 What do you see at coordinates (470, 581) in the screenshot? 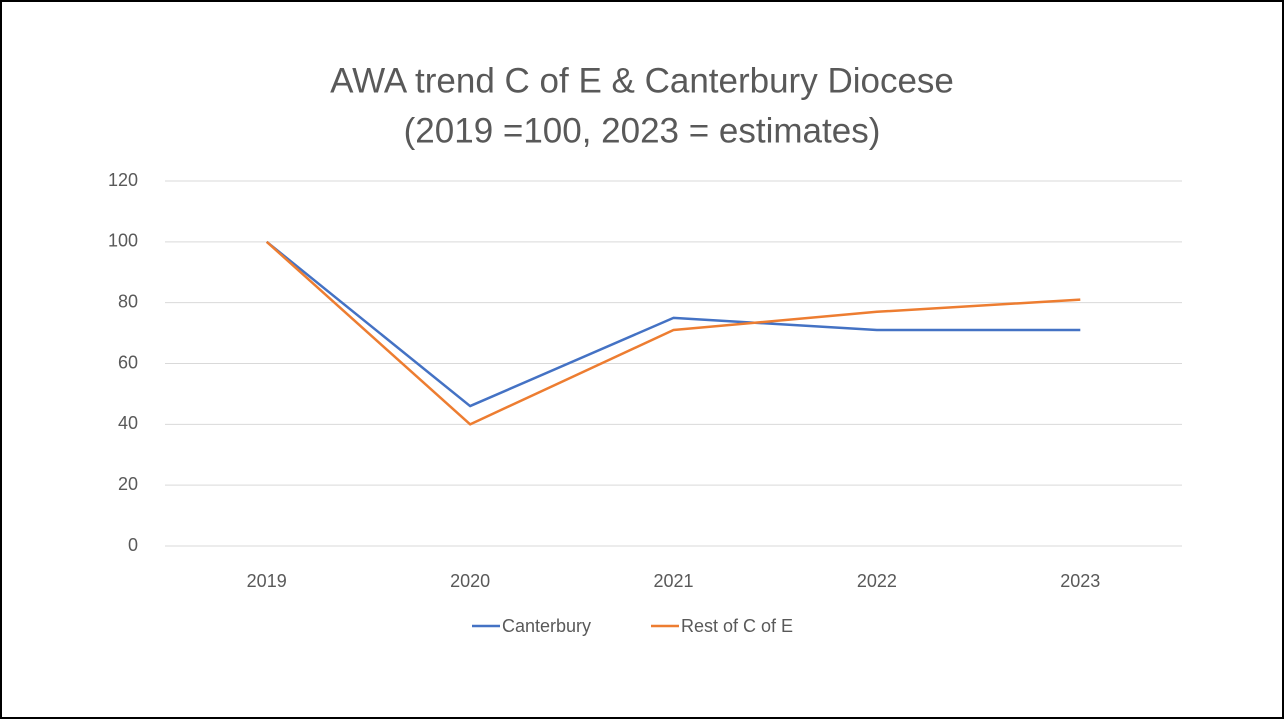
I see `x-tick-label: 2020` at bounding box center [470, 581].